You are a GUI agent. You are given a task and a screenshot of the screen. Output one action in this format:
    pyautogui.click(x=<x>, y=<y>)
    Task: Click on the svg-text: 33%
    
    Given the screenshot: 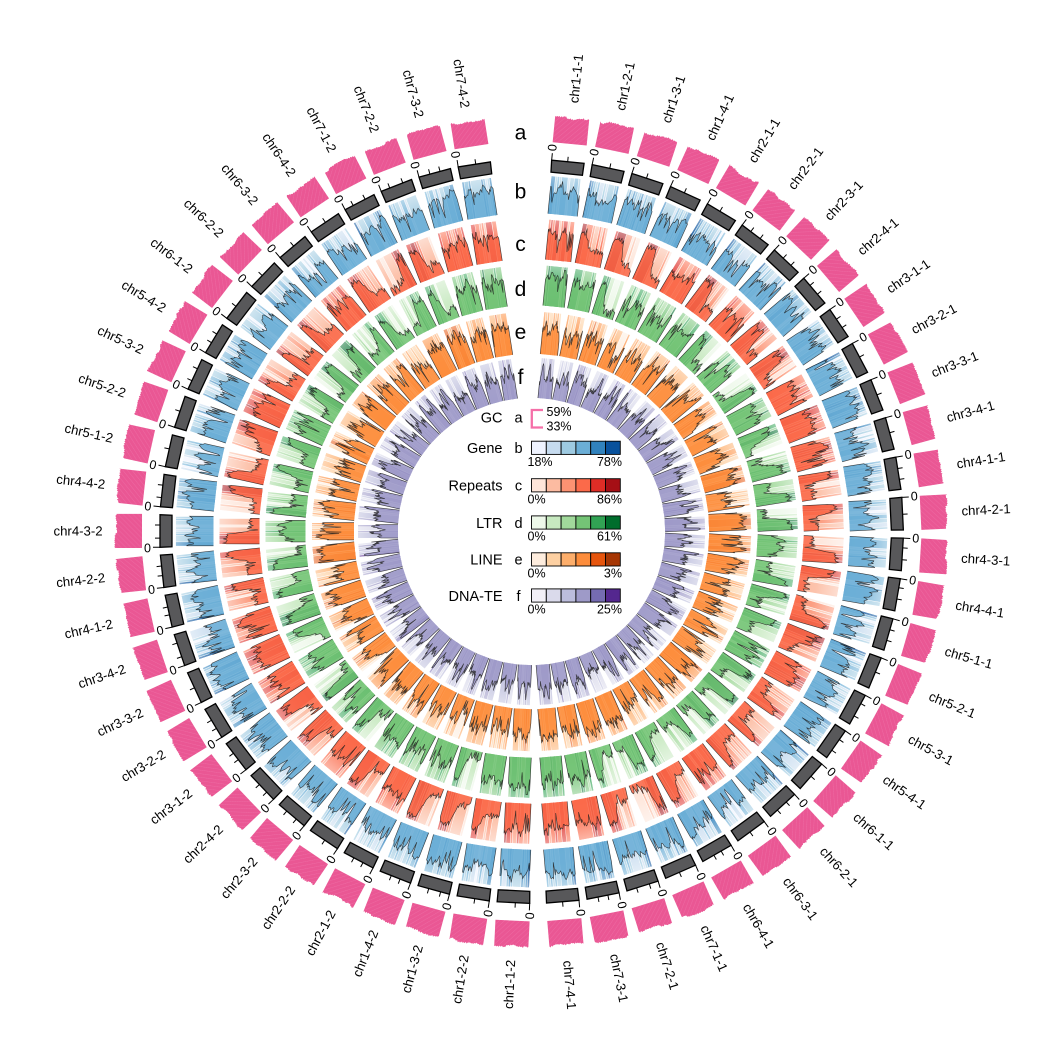 What is the action you would take?
    pyautogui.click(x=559, y=426)
    